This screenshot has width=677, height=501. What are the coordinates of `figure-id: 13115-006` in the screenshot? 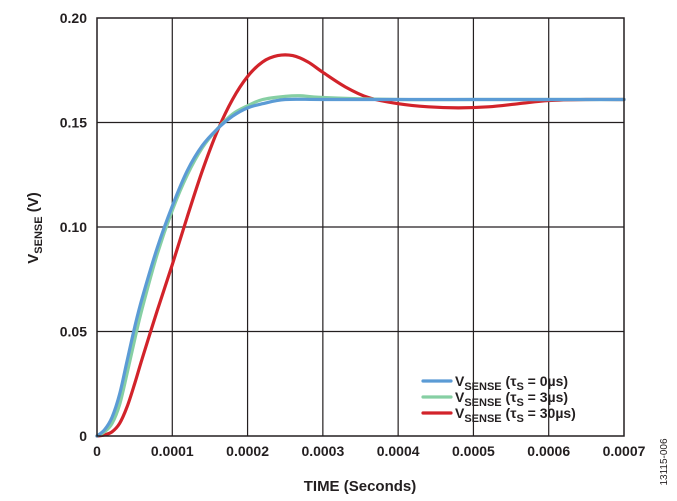 It's located at (664, 462).